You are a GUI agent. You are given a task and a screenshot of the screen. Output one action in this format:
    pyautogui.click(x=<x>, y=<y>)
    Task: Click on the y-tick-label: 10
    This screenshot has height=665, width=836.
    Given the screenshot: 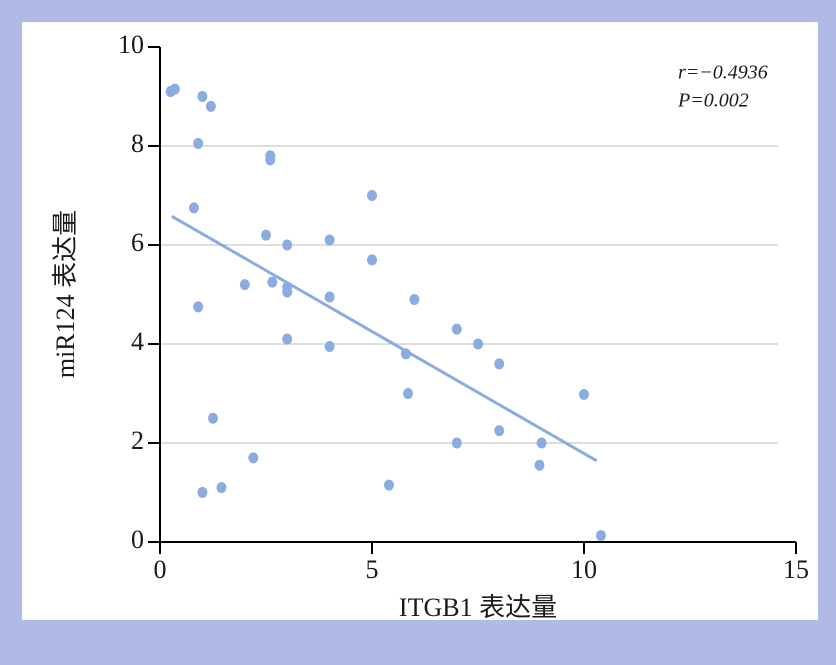 What is the action you would take?
    pyautogui.click(x=131, y=44)
    